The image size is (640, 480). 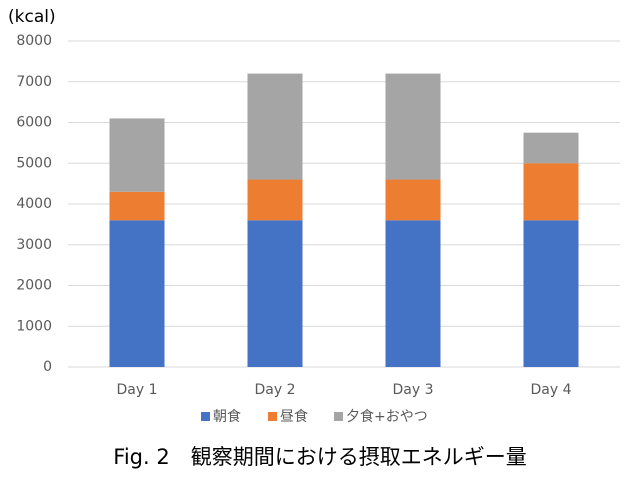 What do you see at coordinates (34, 286) in the screenshot?
I see `y-tick-label: 2000` at bounding box center [34, 286].